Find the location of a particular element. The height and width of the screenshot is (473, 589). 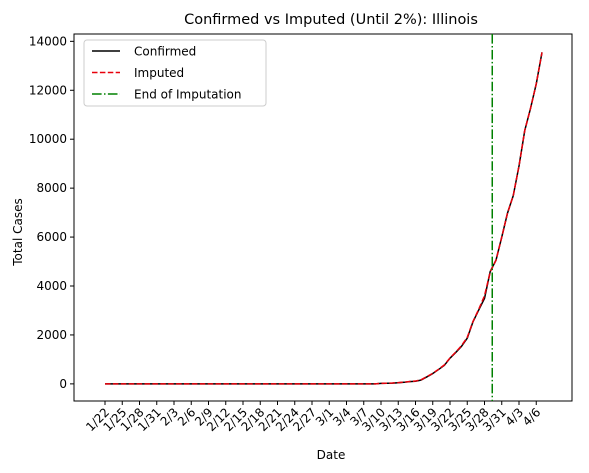

legend-label: End of Imputation is located at coordinates (188, 95).